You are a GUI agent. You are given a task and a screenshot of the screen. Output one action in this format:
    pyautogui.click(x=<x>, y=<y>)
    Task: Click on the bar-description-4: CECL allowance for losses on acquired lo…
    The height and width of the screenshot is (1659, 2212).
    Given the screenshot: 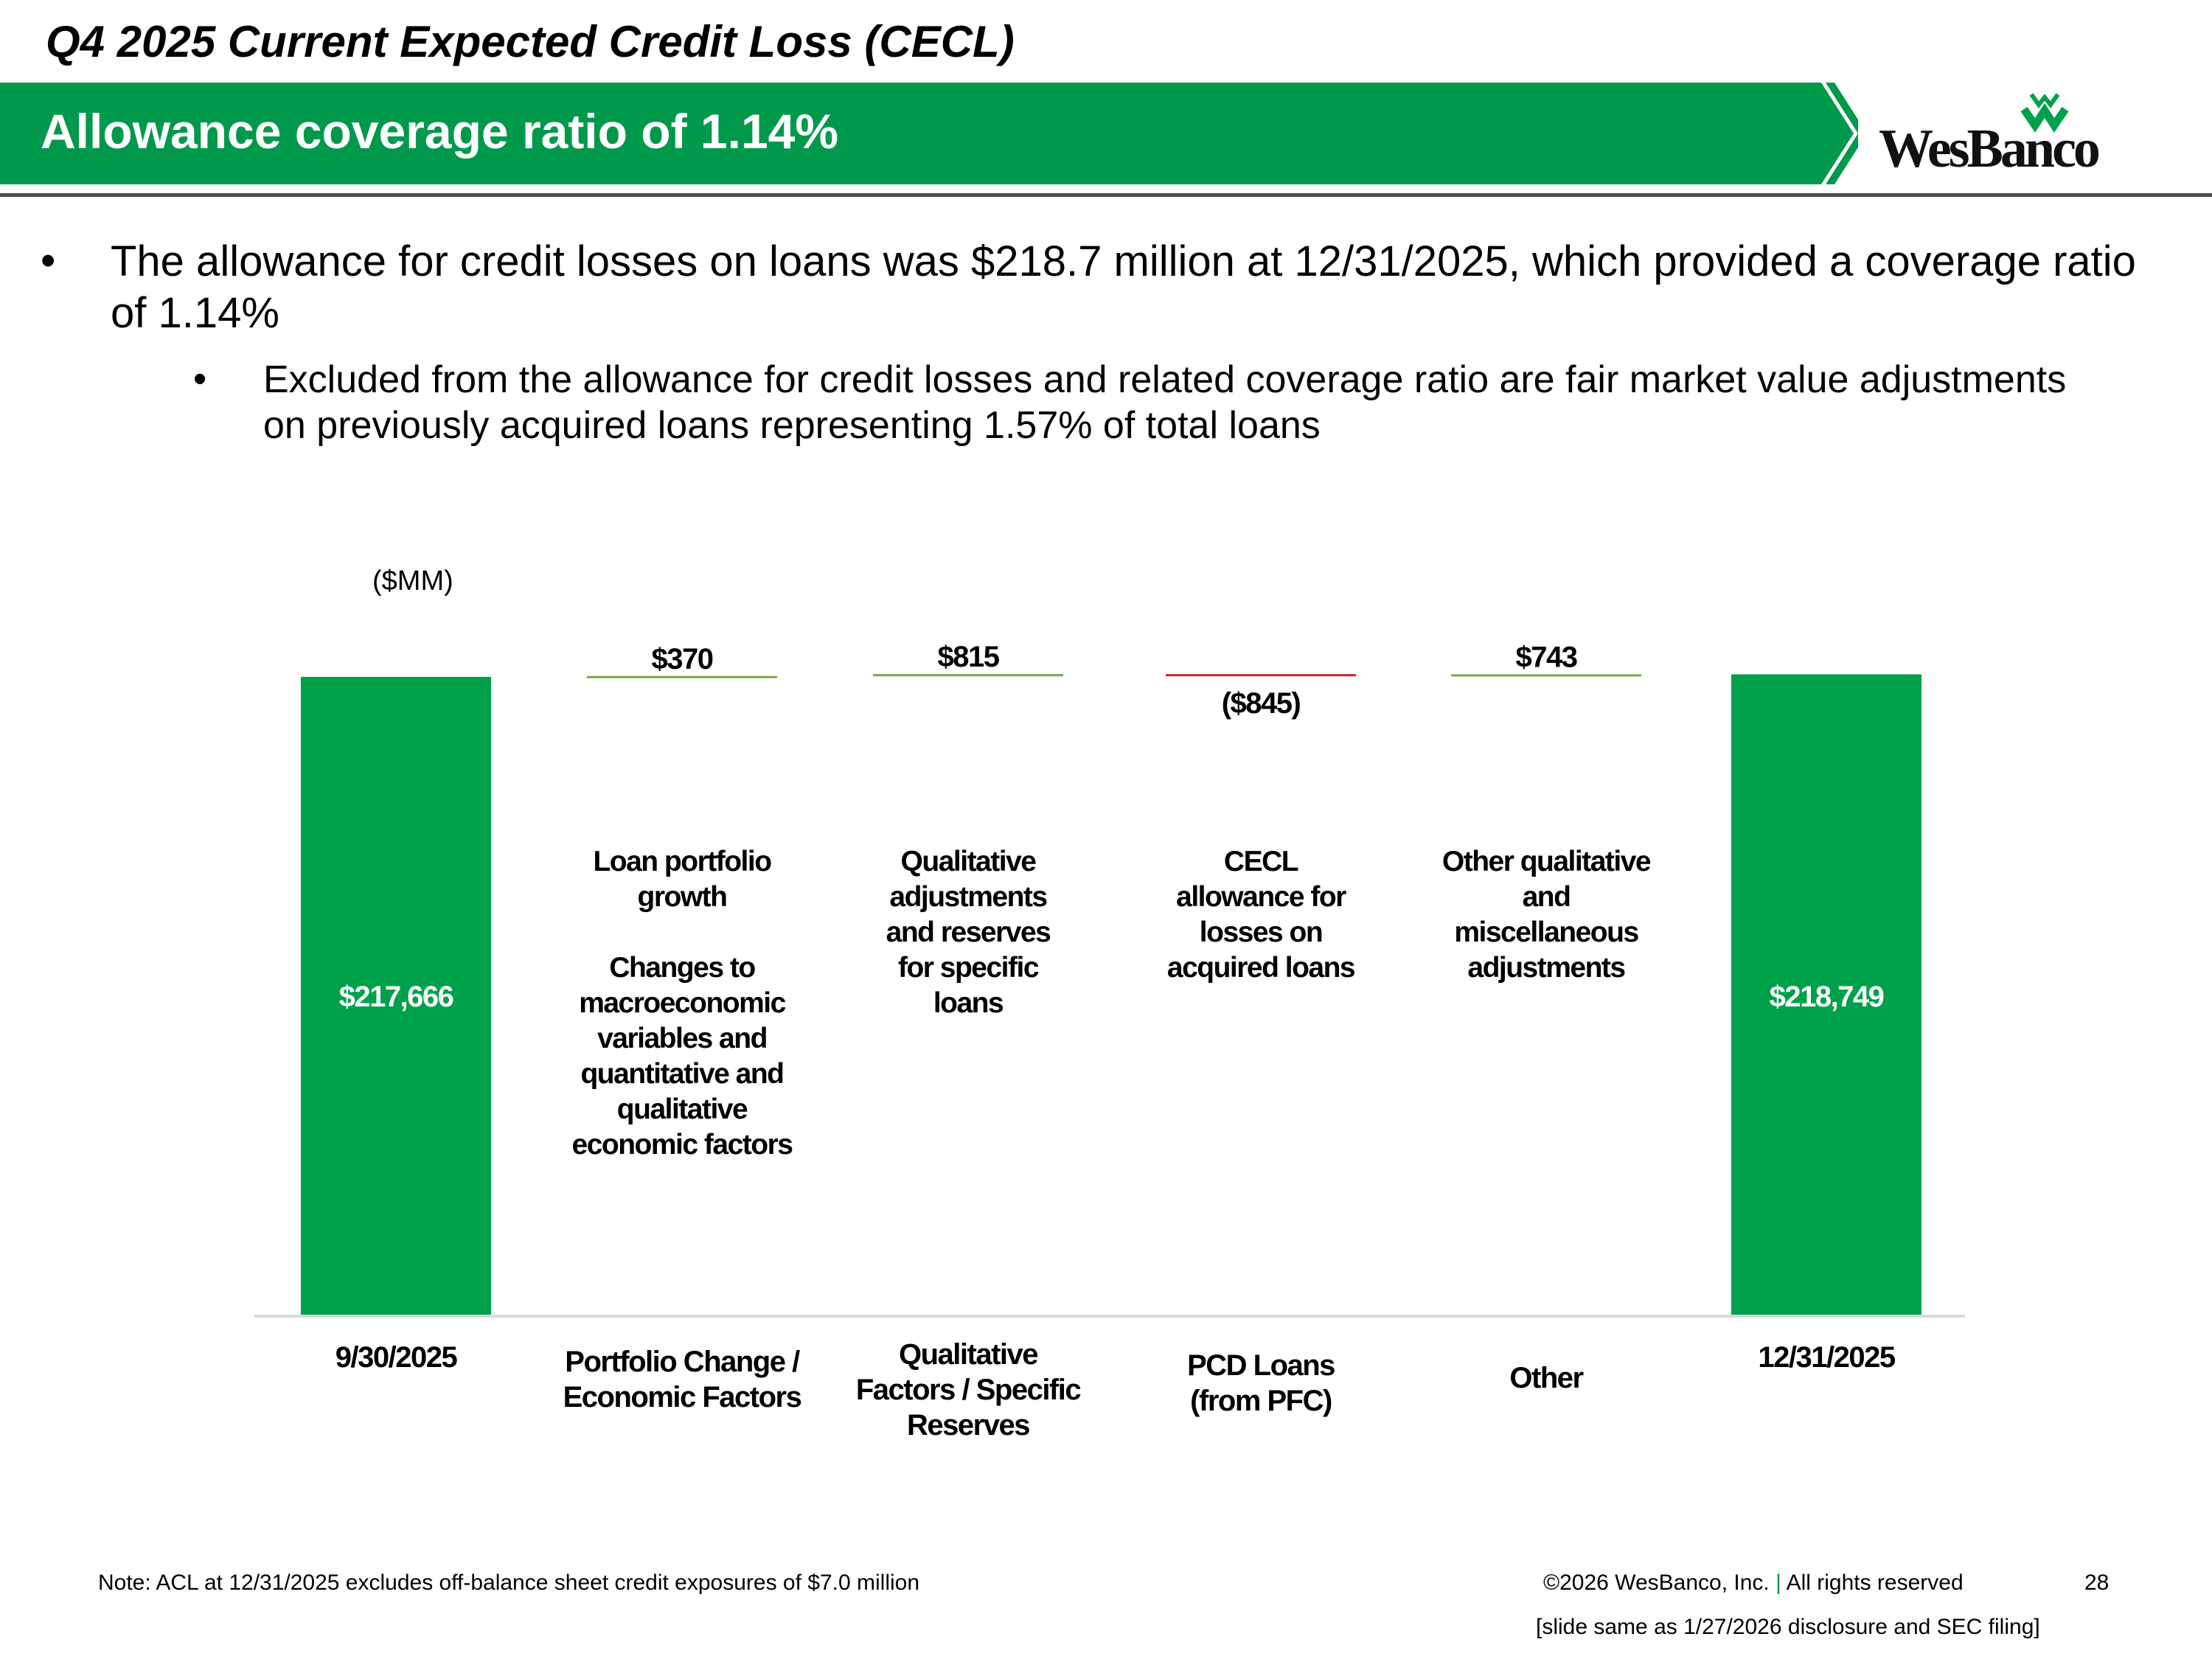 What is the action you would take?
    pyautogui.click(x=1261, y=915)
    